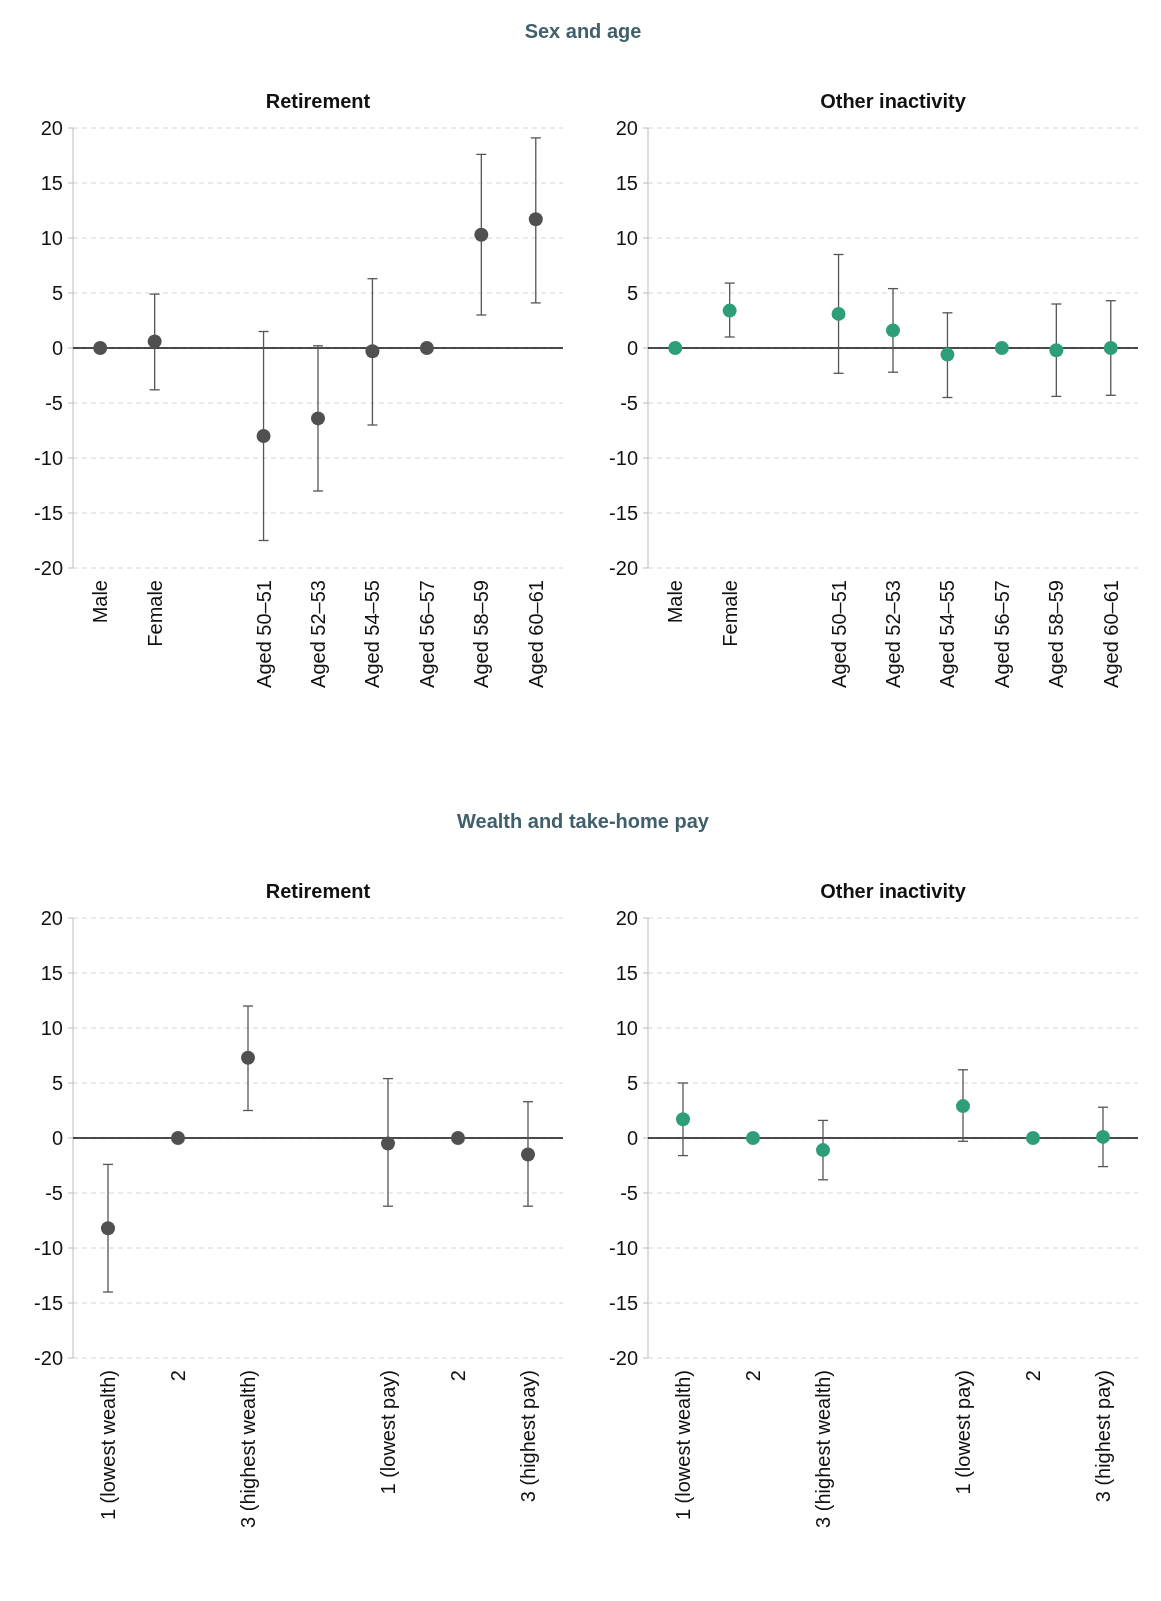  Describe the element at coordinates (583, 821) in the screenshot. I see `text: Wealth and take-home pay` at that location.